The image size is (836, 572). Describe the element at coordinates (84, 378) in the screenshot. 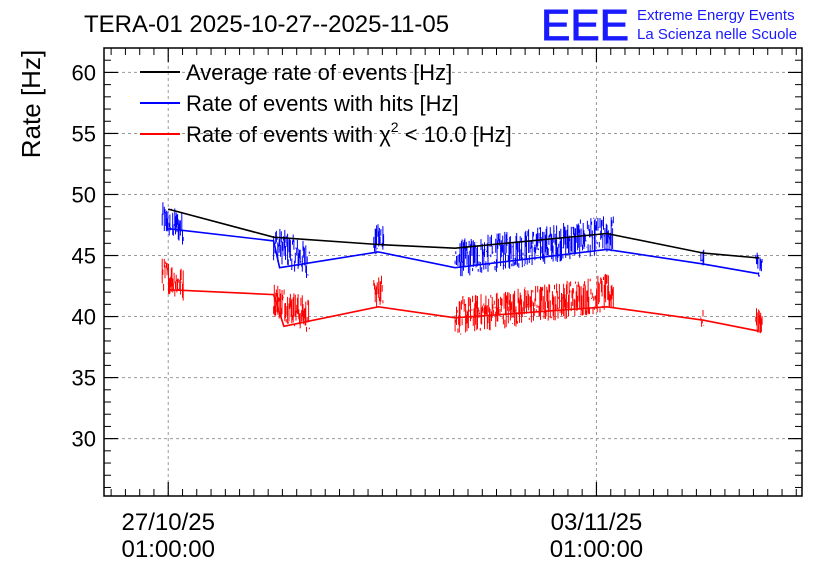

I see `y-tick-label: 35` at that location.